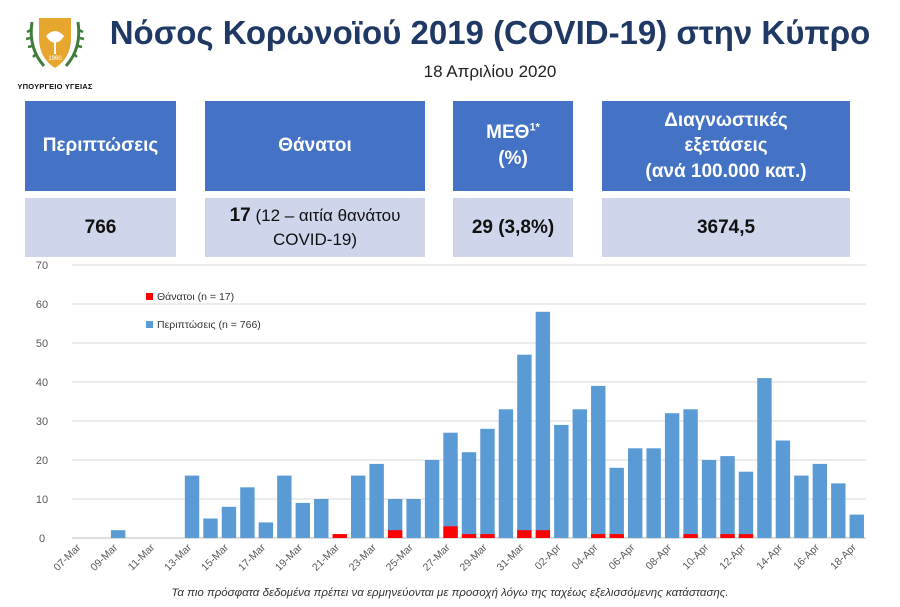 The height and width of the screenshot is (607, 900). I want to click on cases-value-box: 766, so click(100, 227).